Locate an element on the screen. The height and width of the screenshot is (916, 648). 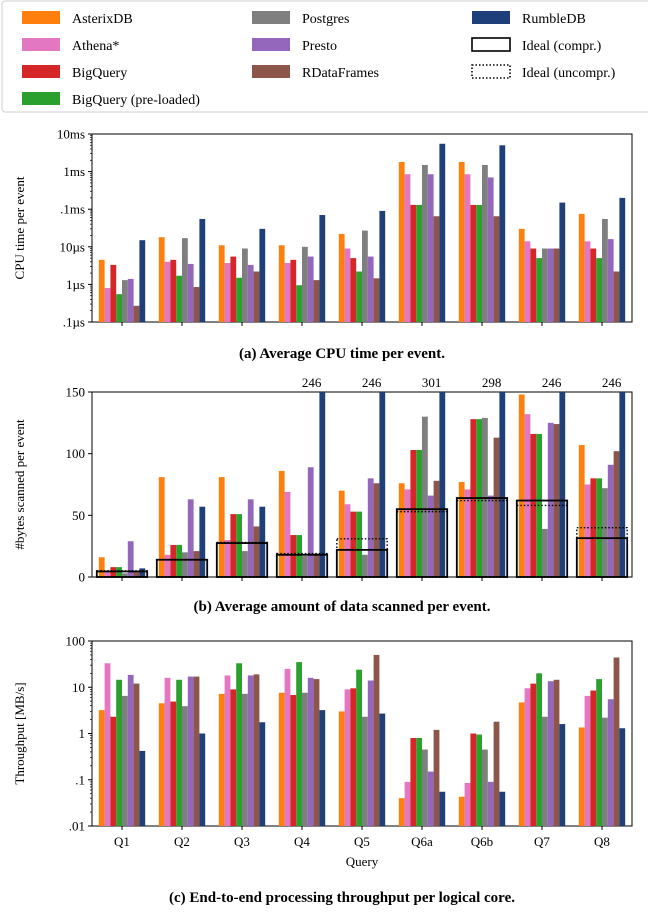
legend-frame is located at coordinates (324, 56).